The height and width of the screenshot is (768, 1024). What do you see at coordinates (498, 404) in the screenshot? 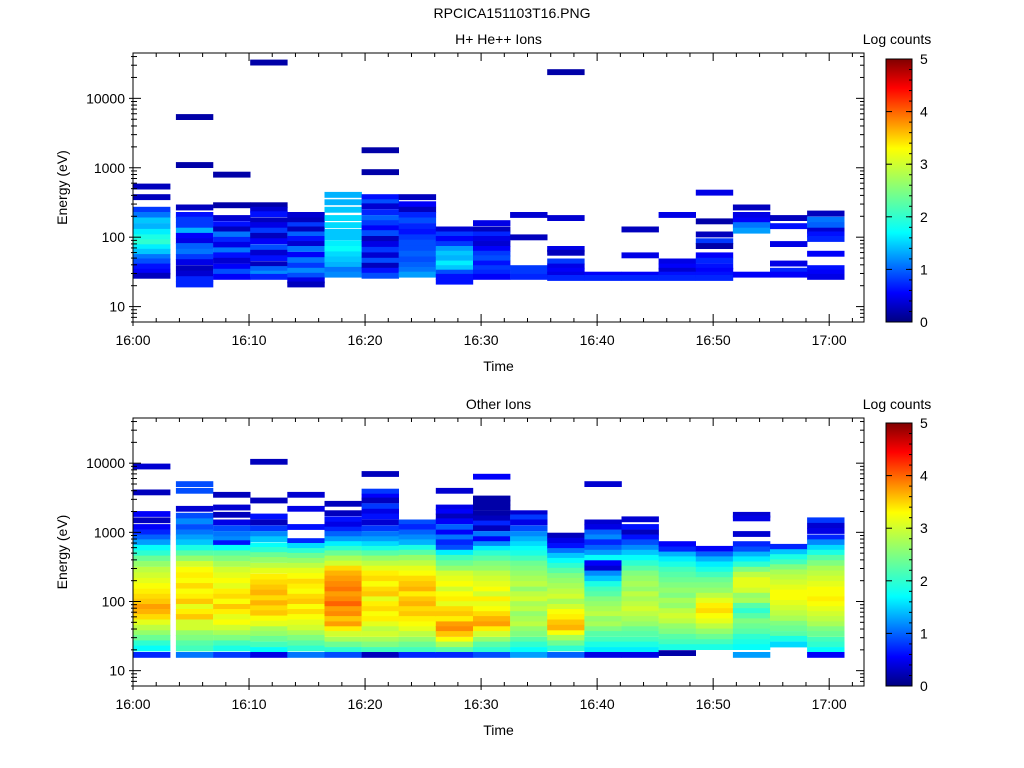
I see `panel-title: Other Ions` at bounding box center [498, 404].